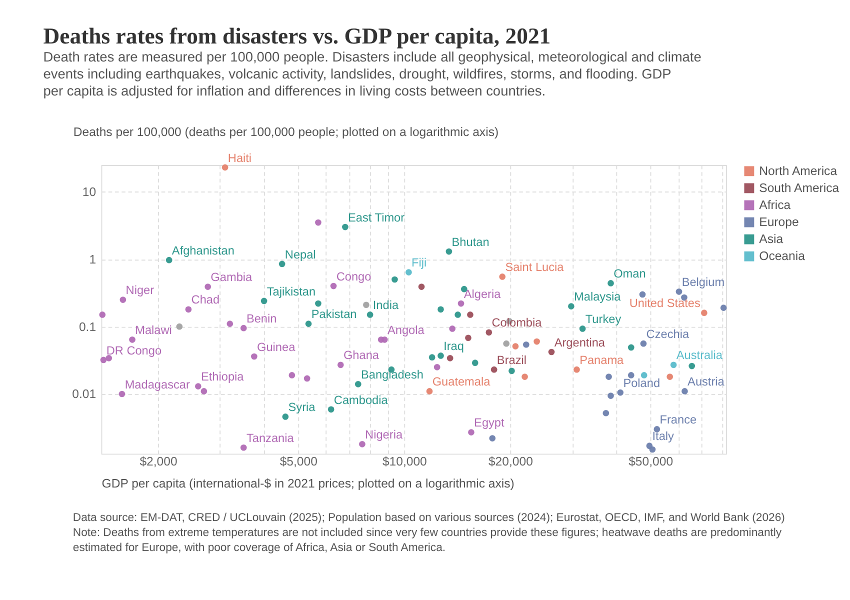 The height and width of the screenshot is (600, 850). I want to click on annotation: Cambodia, so click(361, 399).